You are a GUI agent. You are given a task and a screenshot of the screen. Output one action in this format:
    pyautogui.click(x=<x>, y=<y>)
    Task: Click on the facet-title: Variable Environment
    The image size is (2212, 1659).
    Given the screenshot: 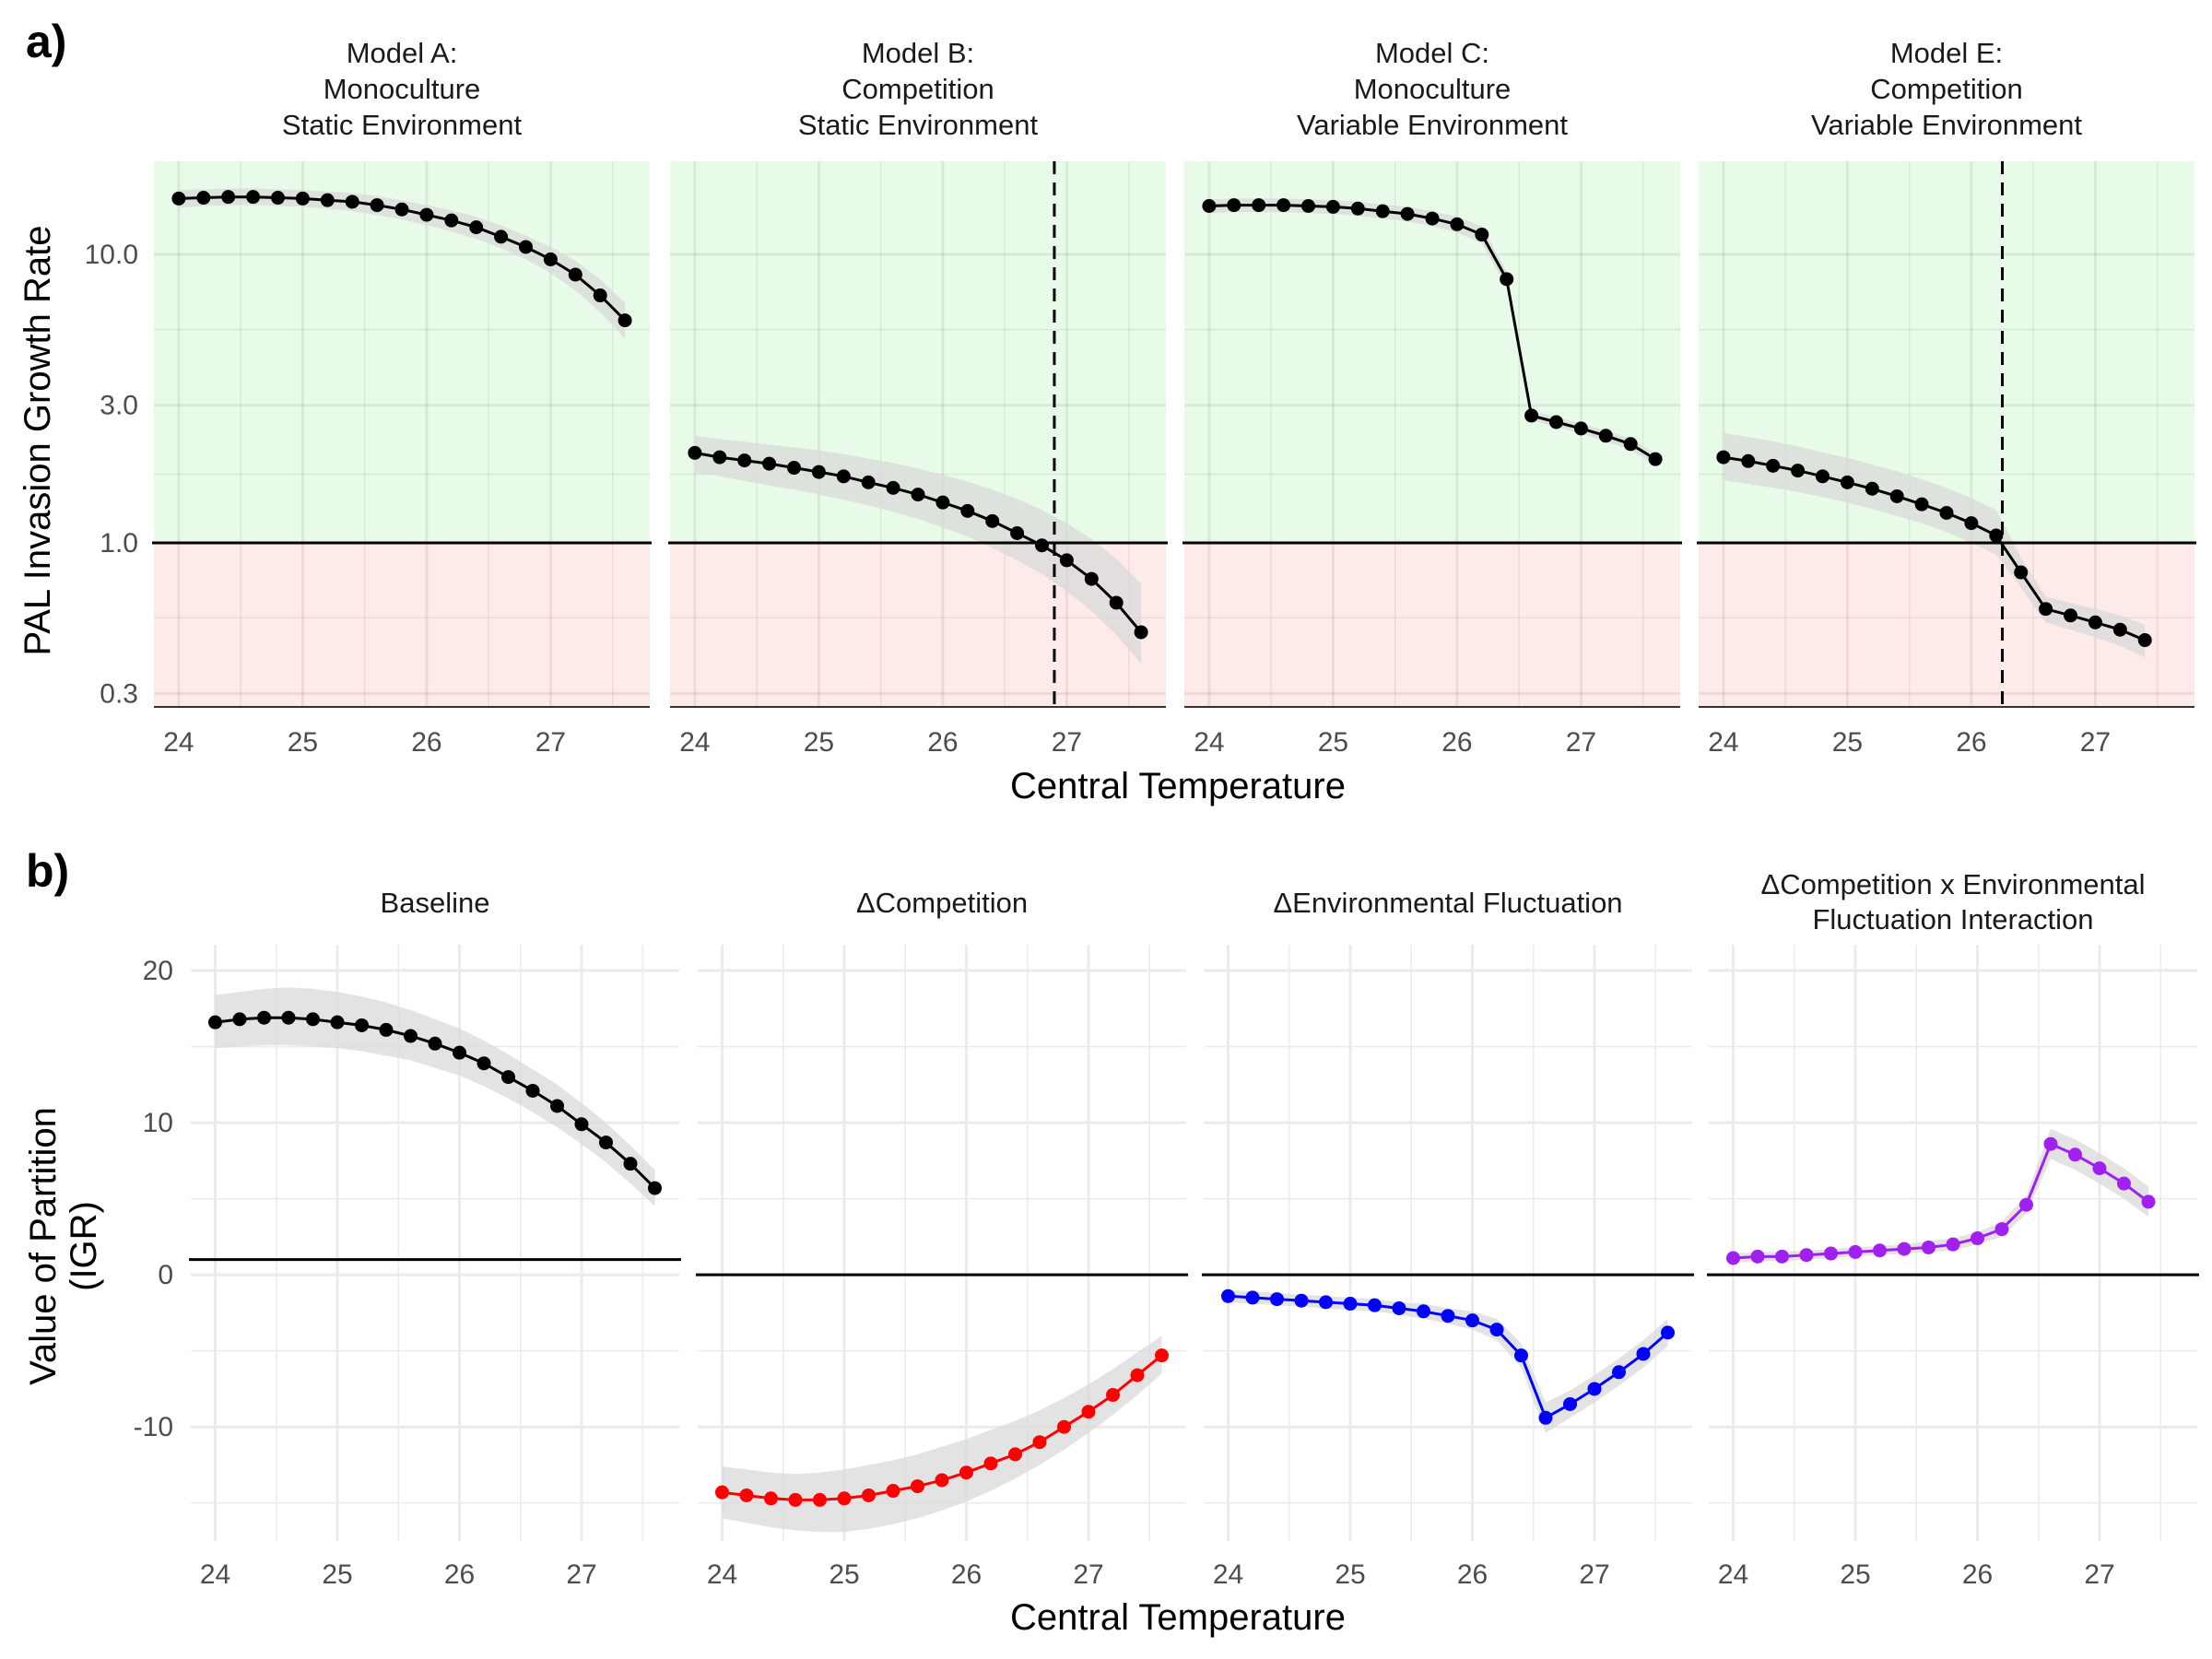 What is the action you would take?
    pyautogui.click(x=1946, y=125)
    